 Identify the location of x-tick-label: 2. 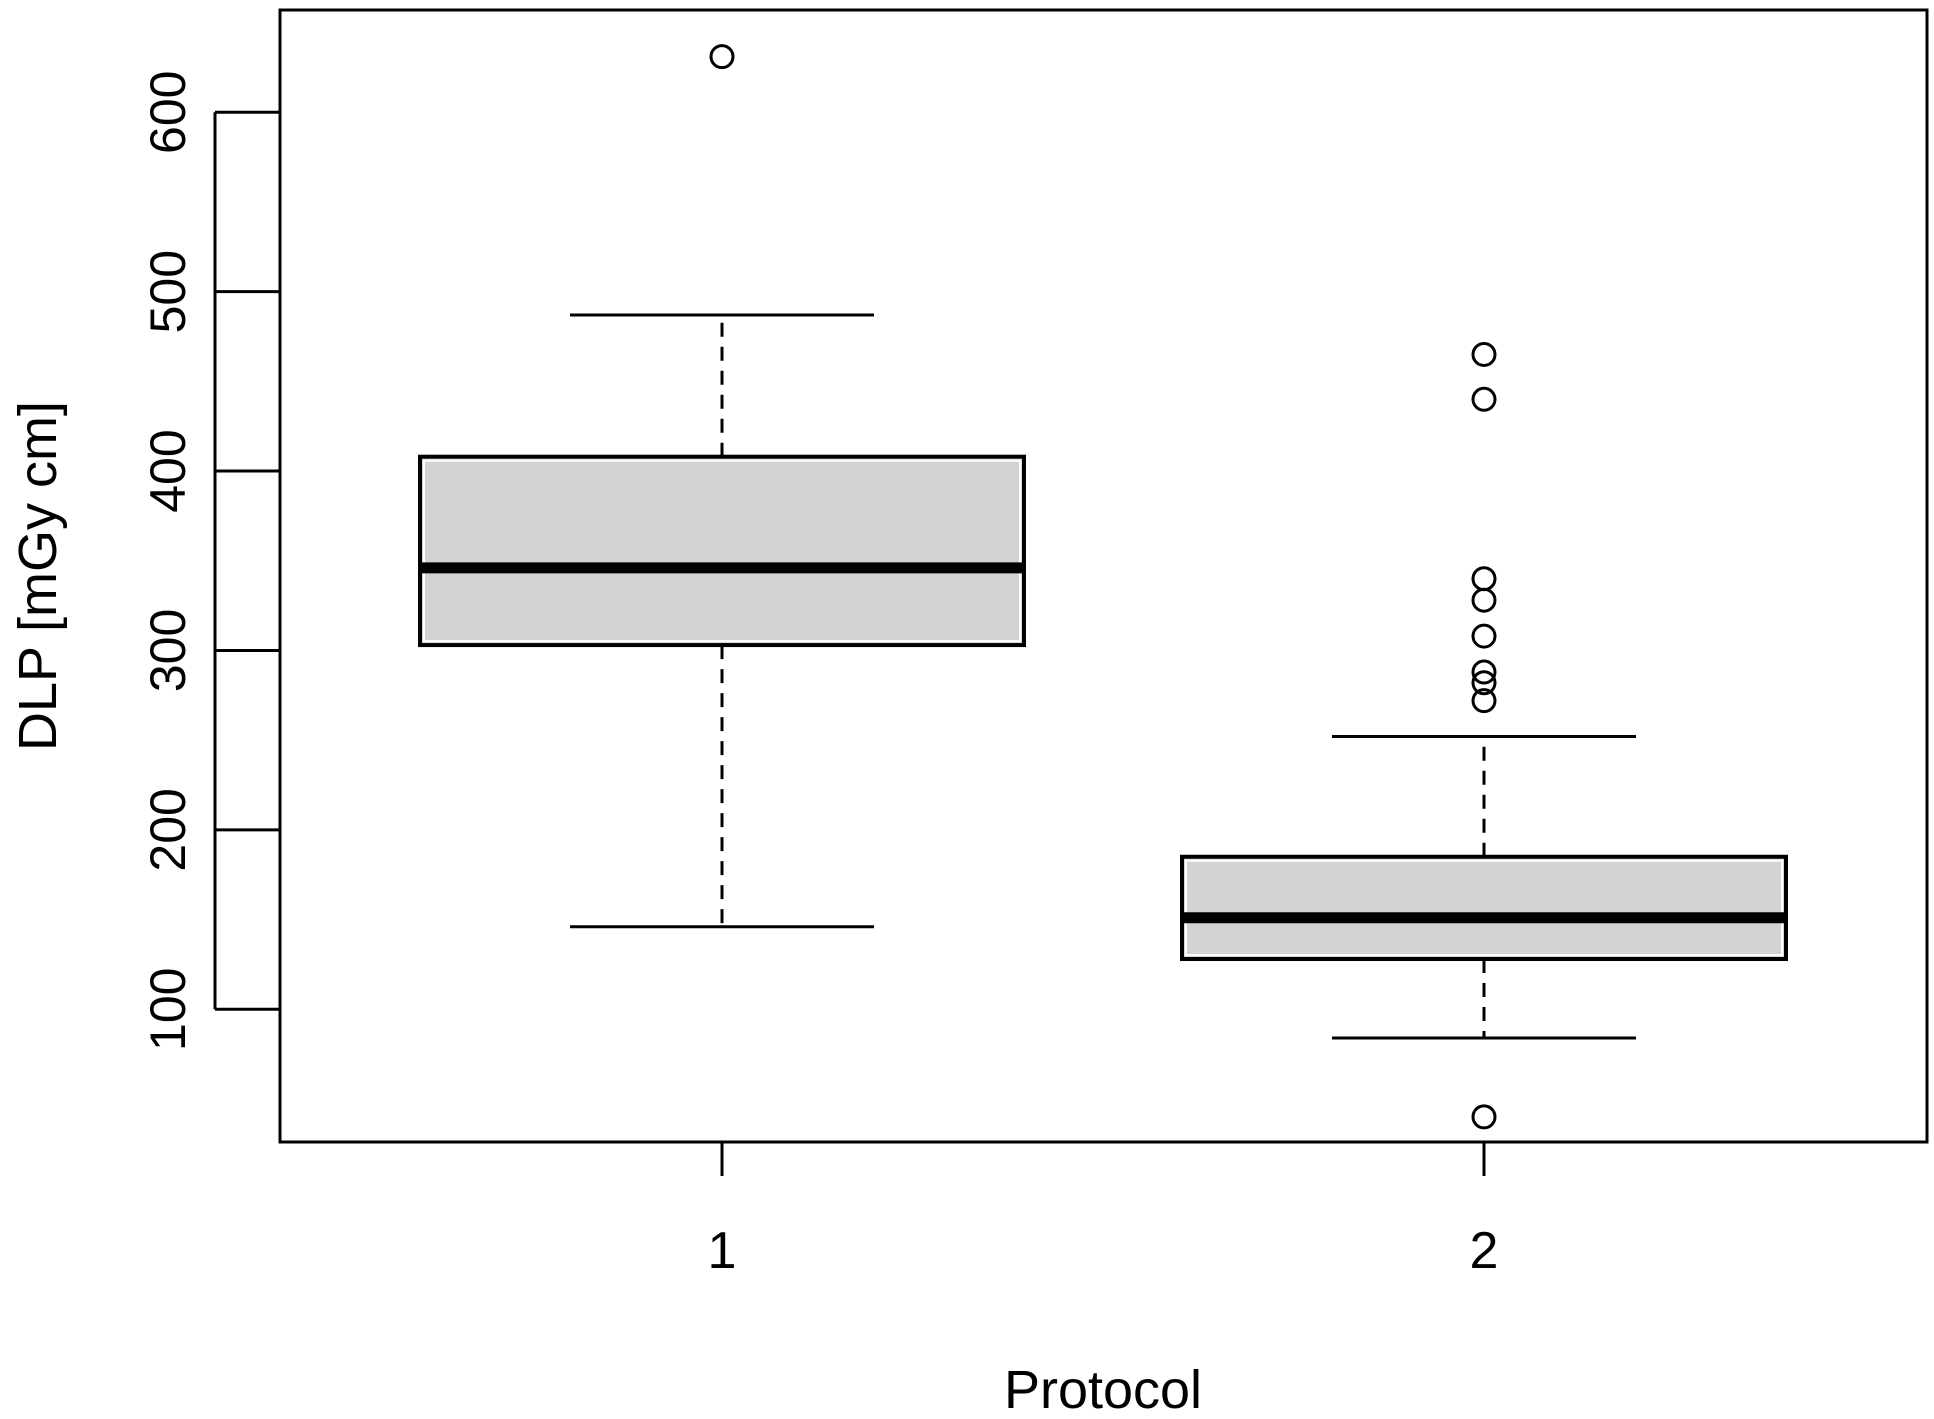
(1484, 1251).